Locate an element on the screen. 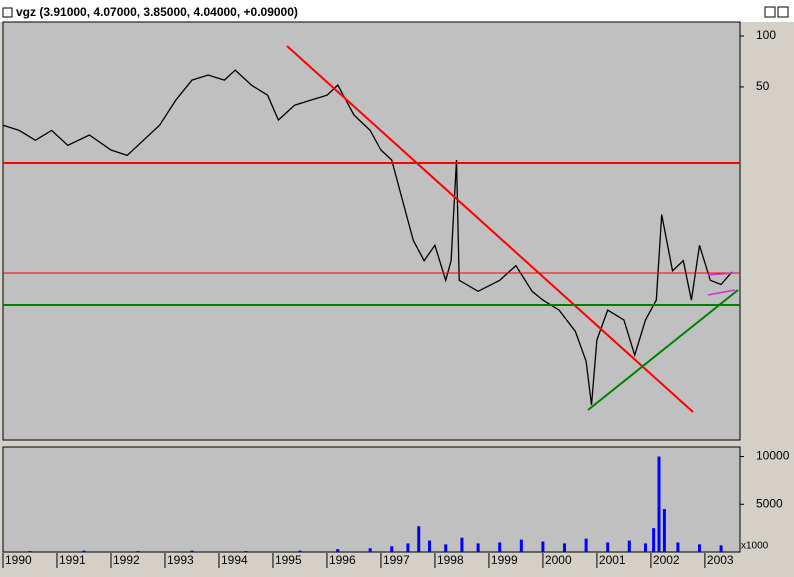 This screenshot has width=794, height=577. unit-label: x1000 is located at coordinates (755, 546).